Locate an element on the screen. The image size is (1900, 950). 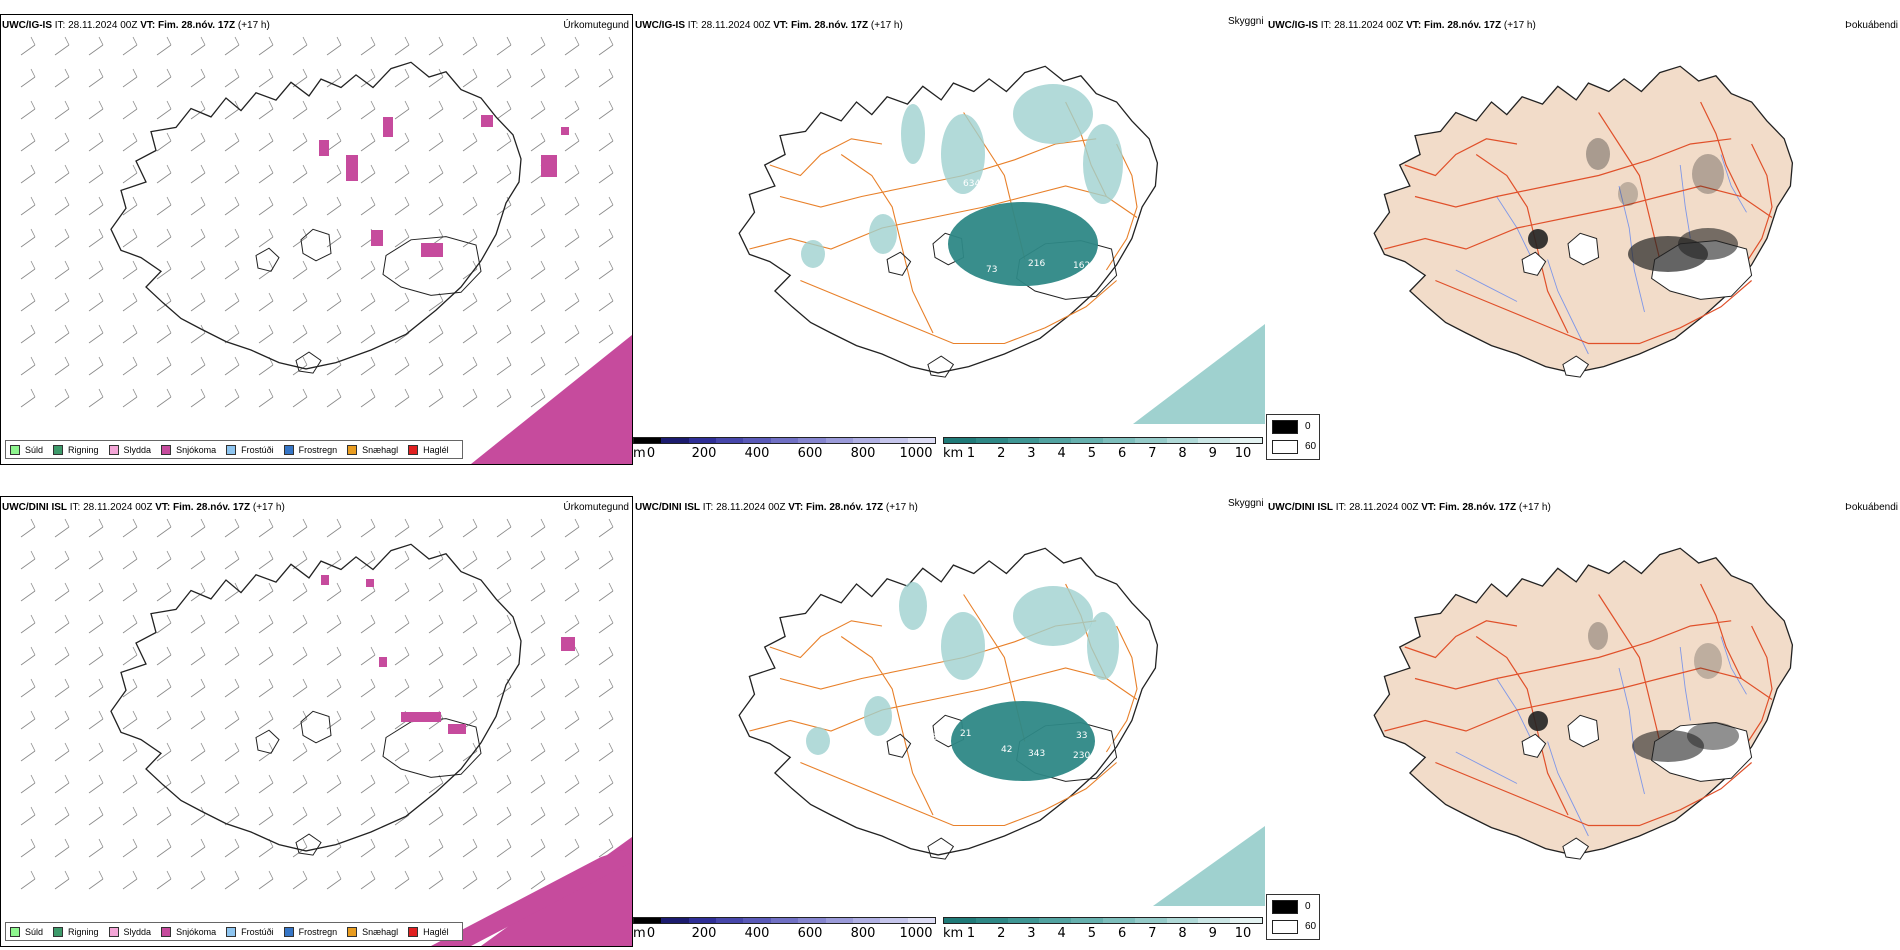
legend-item: Súld is located at coordinates (26, 931).